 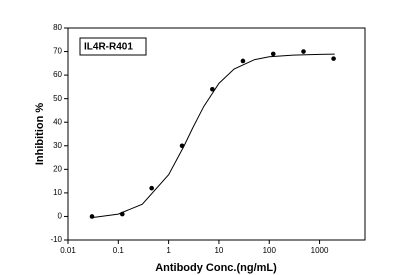 What do you see at coordinates (216, 268) in the screenshot?
I see `x-axis-label: Antibody Conc.(ng/mL)` at bounding box center [216, 268].